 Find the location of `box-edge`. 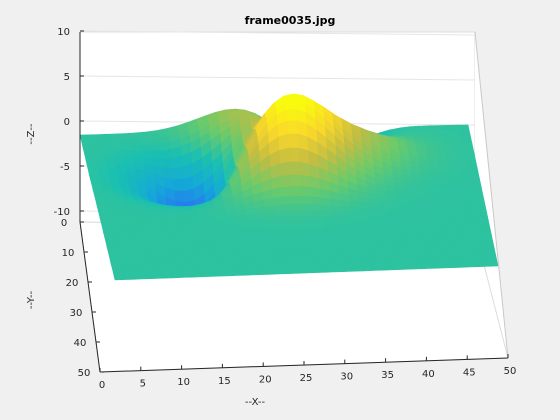

box-edge is located at coordinates (491, 195).